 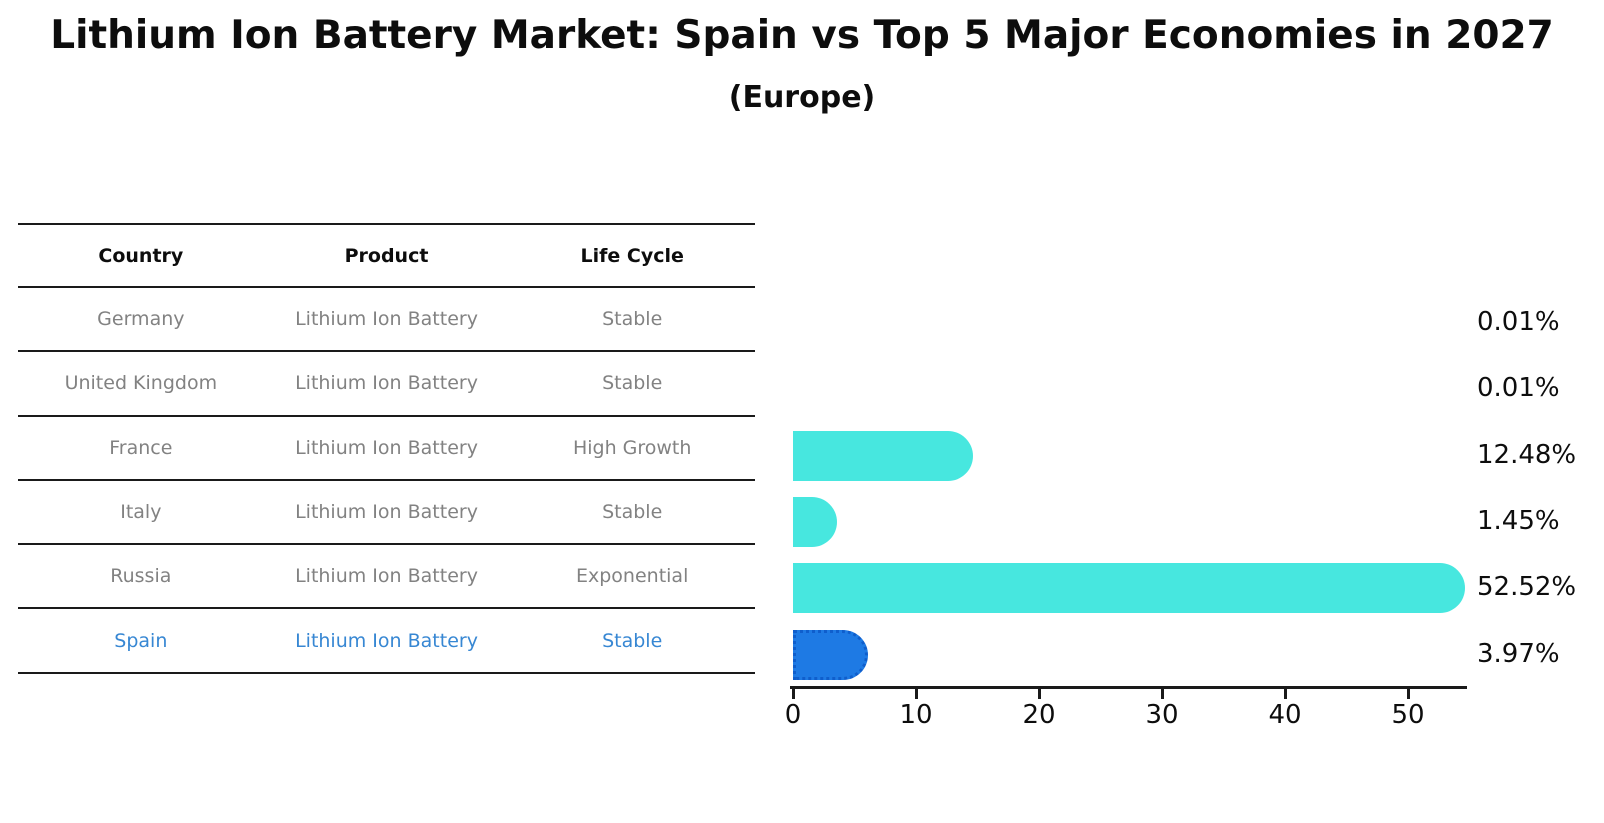 I want to click on column-header-product: Product, so click(x=386, y=255).